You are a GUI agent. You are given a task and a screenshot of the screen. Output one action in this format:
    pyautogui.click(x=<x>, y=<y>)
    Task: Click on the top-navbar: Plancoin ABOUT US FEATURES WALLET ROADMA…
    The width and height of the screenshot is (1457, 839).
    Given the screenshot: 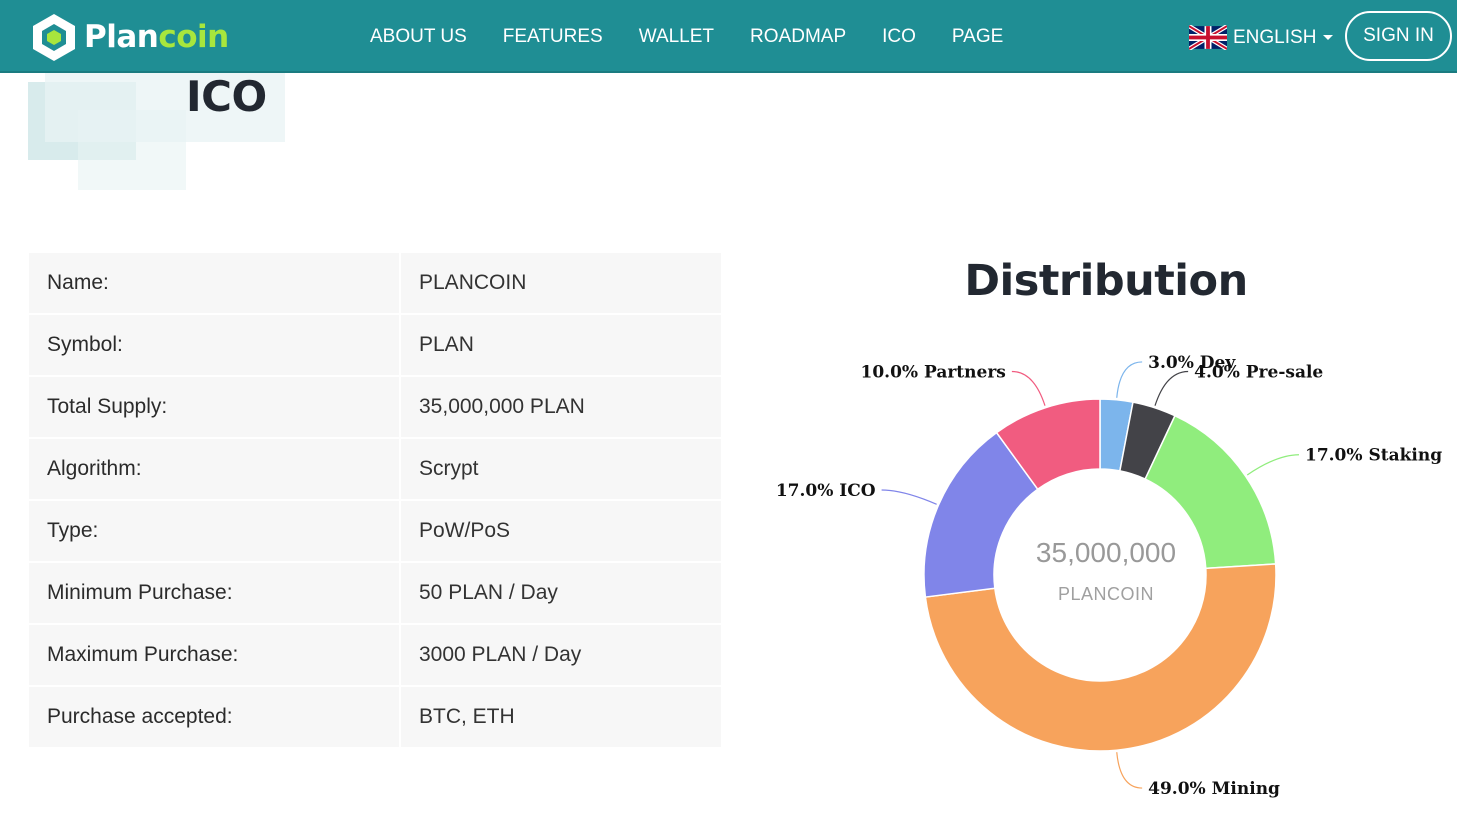 What is the action you would take?
    pyautogui.click(x=728, y=36)
    